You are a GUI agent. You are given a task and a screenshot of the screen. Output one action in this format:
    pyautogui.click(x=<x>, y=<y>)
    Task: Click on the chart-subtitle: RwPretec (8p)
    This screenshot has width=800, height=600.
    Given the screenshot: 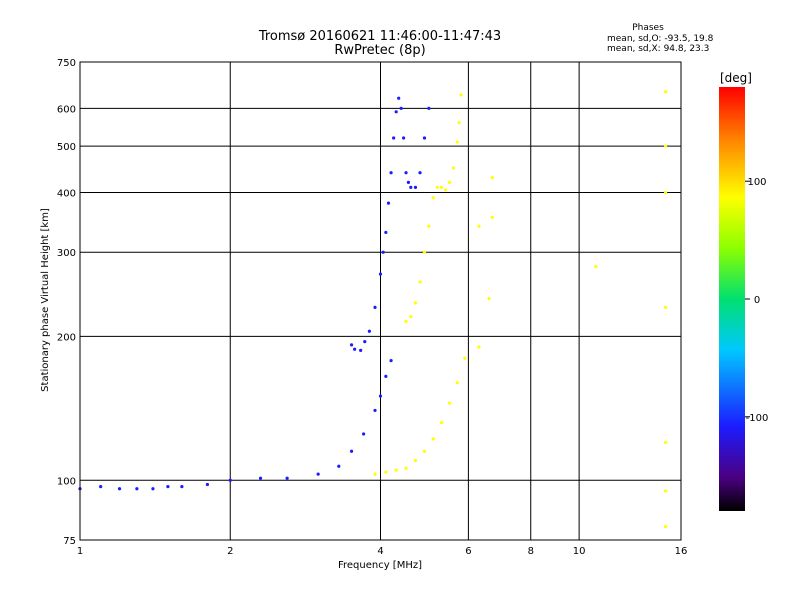 What is the action you would take?
    pyautogui.click(x=379, y=50)
    